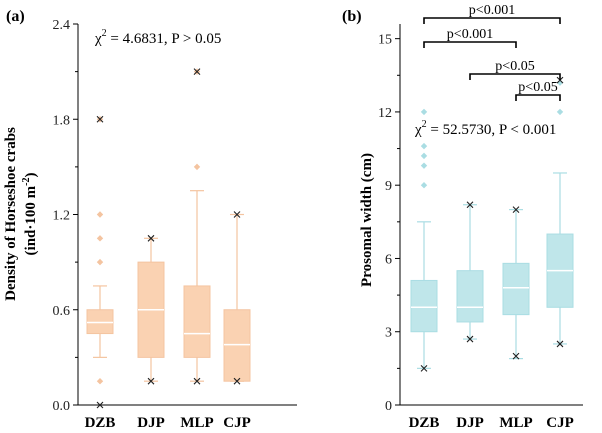  I want to click on y-tick-label: 1.2, so click(62, 216).